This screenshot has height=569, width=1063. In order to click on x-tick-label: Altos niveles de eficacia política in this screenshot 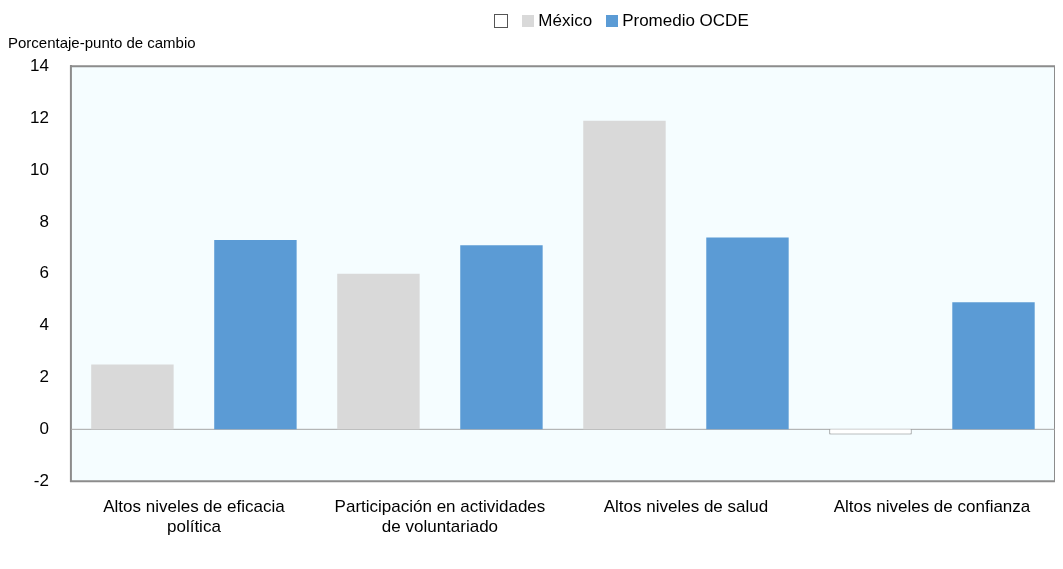, I will do `click(194, 517)`.